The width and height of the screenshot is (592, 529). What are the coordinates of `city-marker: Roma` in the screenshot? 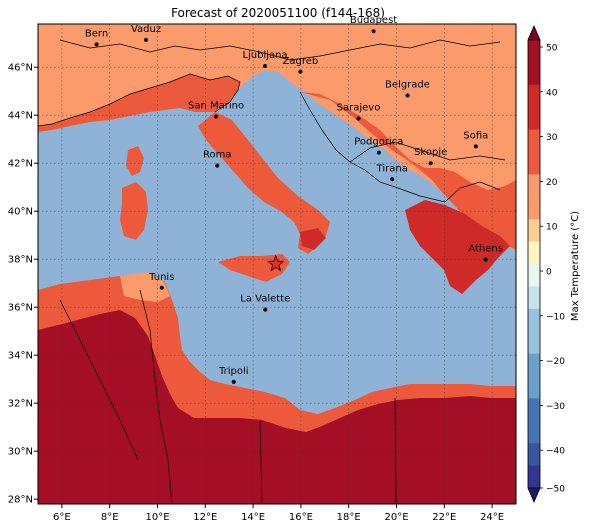 It's located at (217, 159).